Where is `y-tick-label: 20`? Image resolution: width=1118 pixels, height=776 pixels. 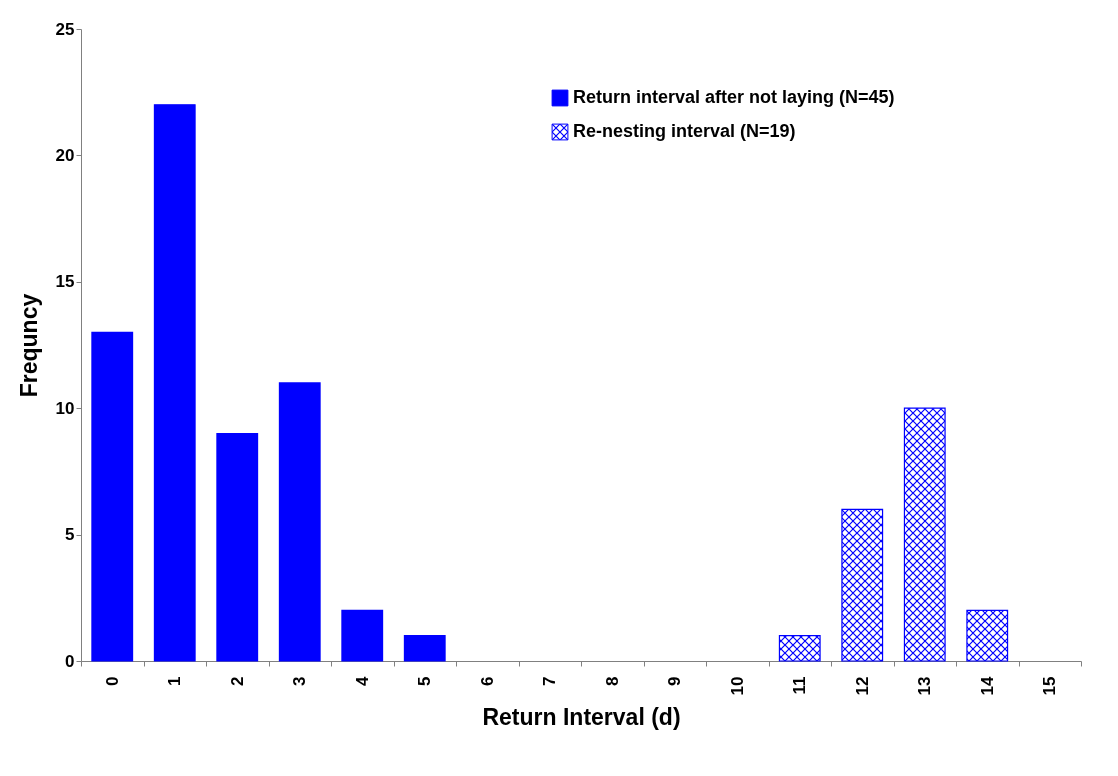
y-tick-label: 20 is located at coordinates (65, 155).